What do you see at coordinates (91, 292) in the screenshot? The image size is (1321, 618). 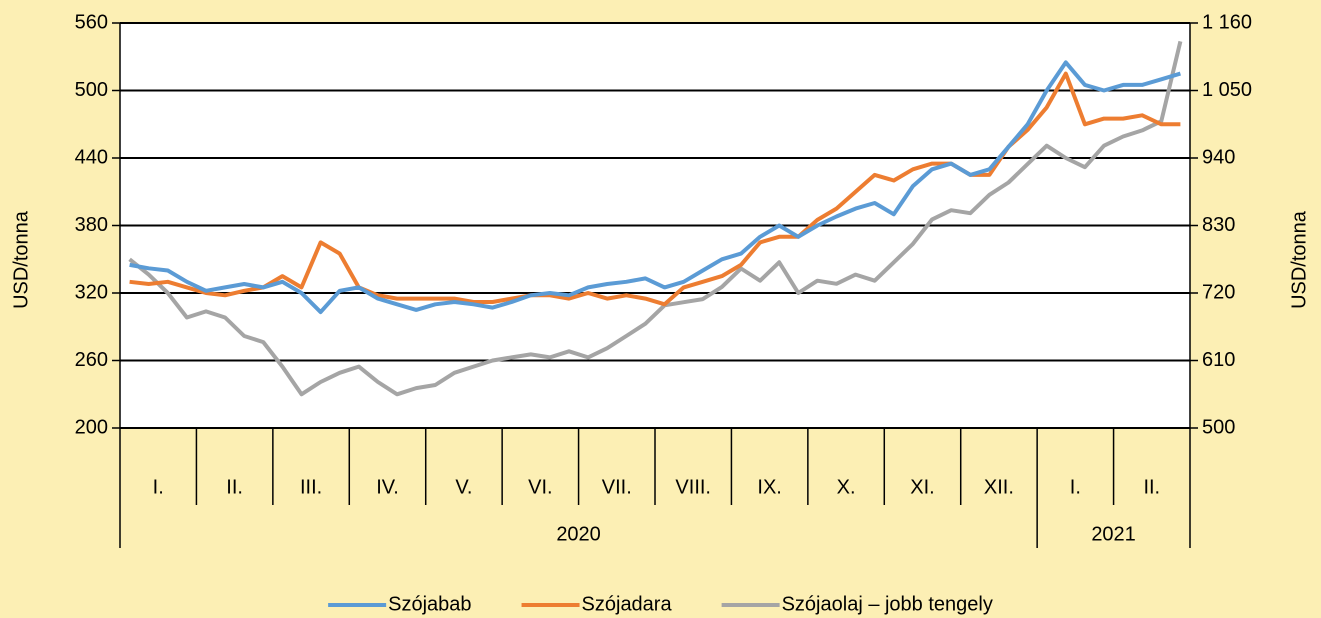 I see `y-tick-label: 320` at bounding box center [91, 292].